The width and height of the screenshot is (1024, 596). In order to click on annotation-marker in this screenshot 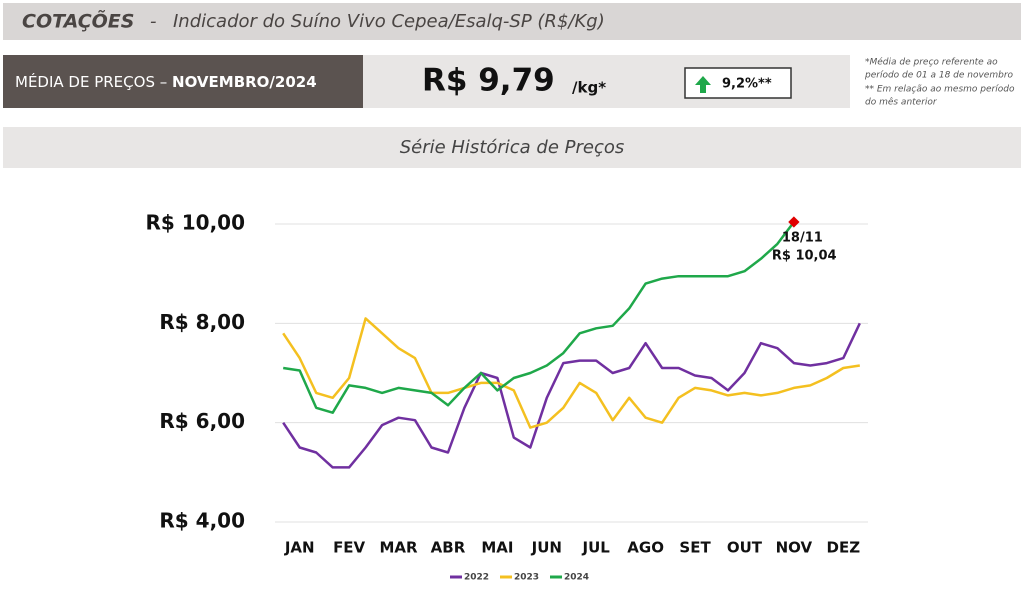, I will do `click(794, 222)`.